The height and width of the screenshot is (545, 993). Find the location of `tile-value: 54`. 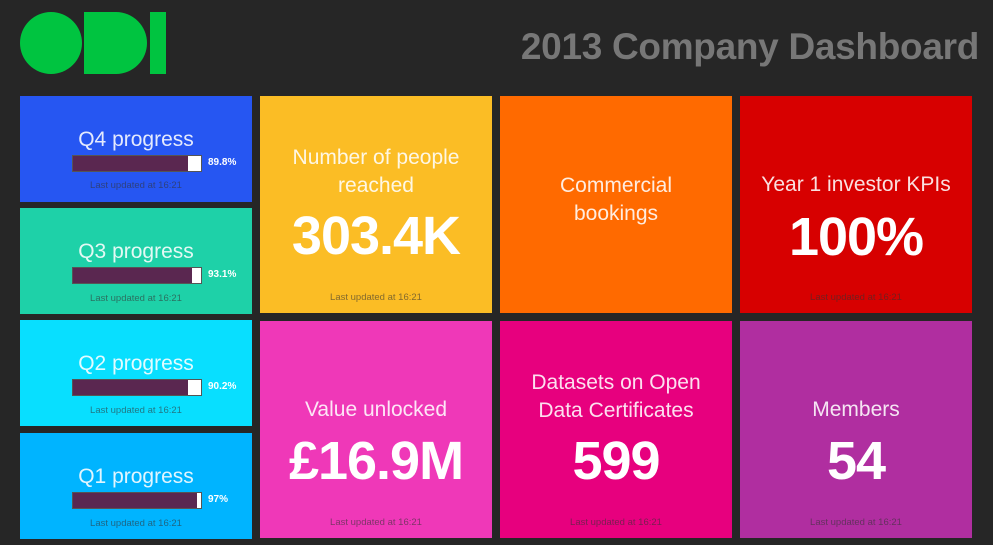

tile-value: 54 is located at coordinates (856, 461).